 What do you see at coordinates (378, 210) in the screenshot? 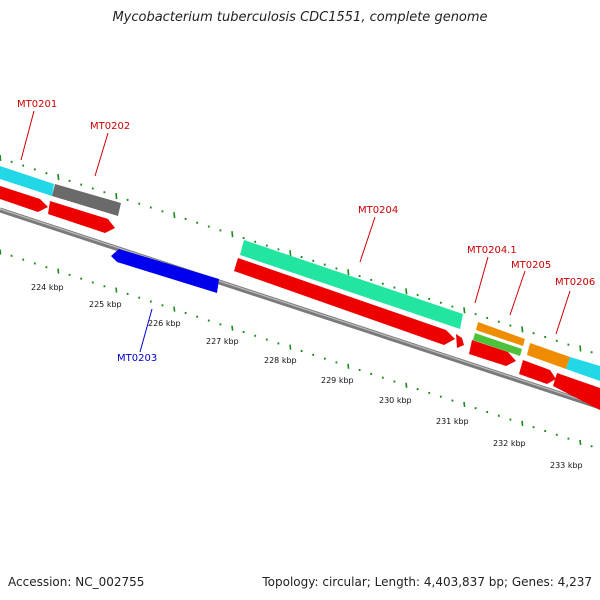
I see `label-MT0204: MT0204` at bounding box center [378, 210].